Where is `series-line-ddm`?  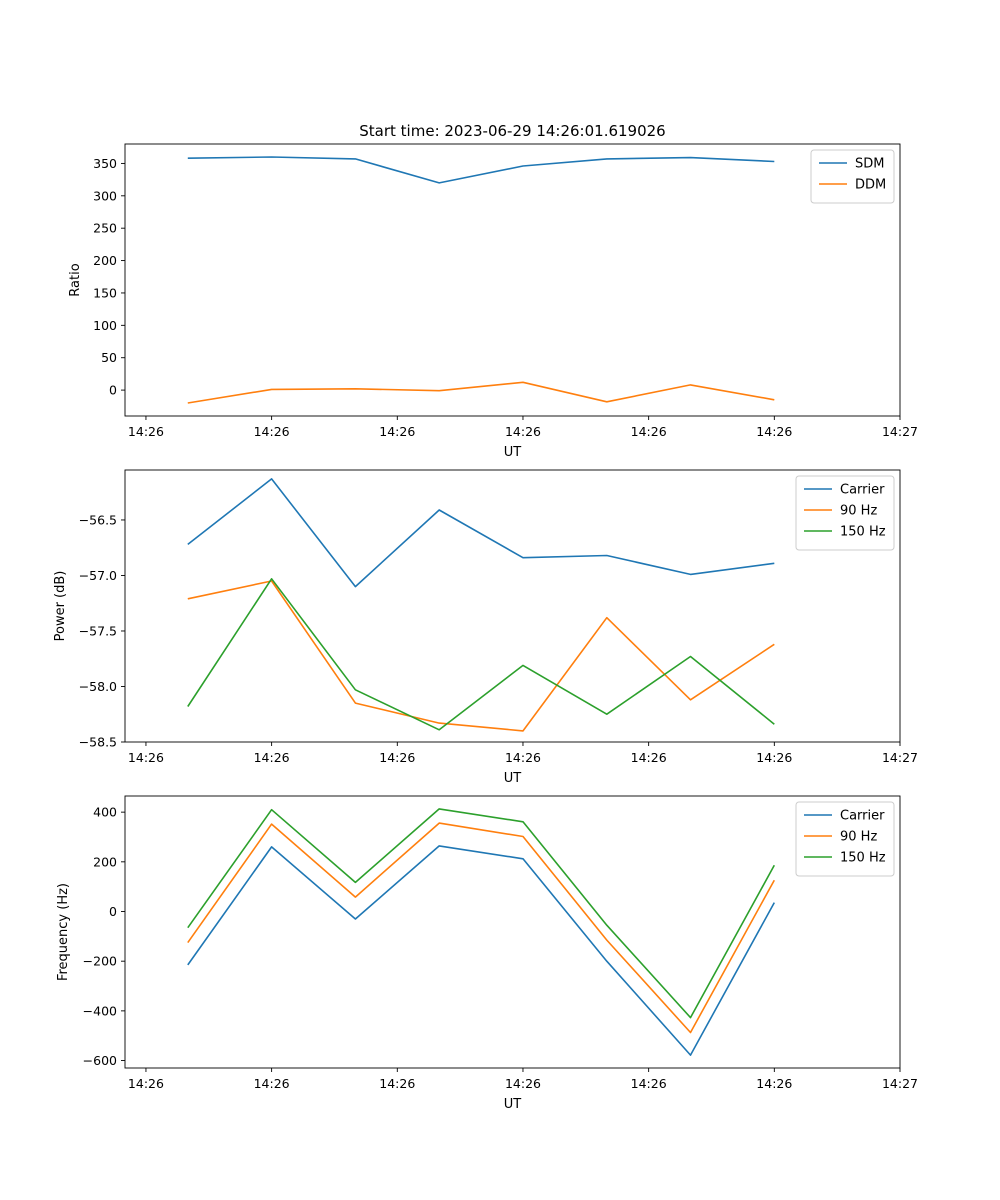 series-line-ddm is located at coordinates (481, 392).